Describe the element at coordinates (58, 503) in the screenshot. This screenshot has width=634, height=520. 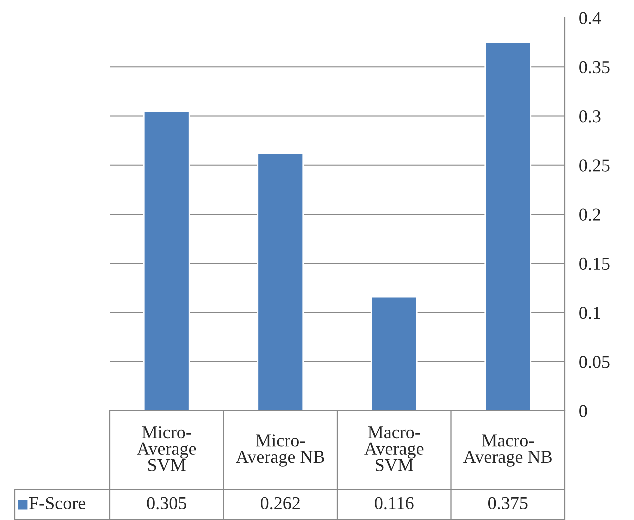
I see `legend-label: F-Score` at that location.